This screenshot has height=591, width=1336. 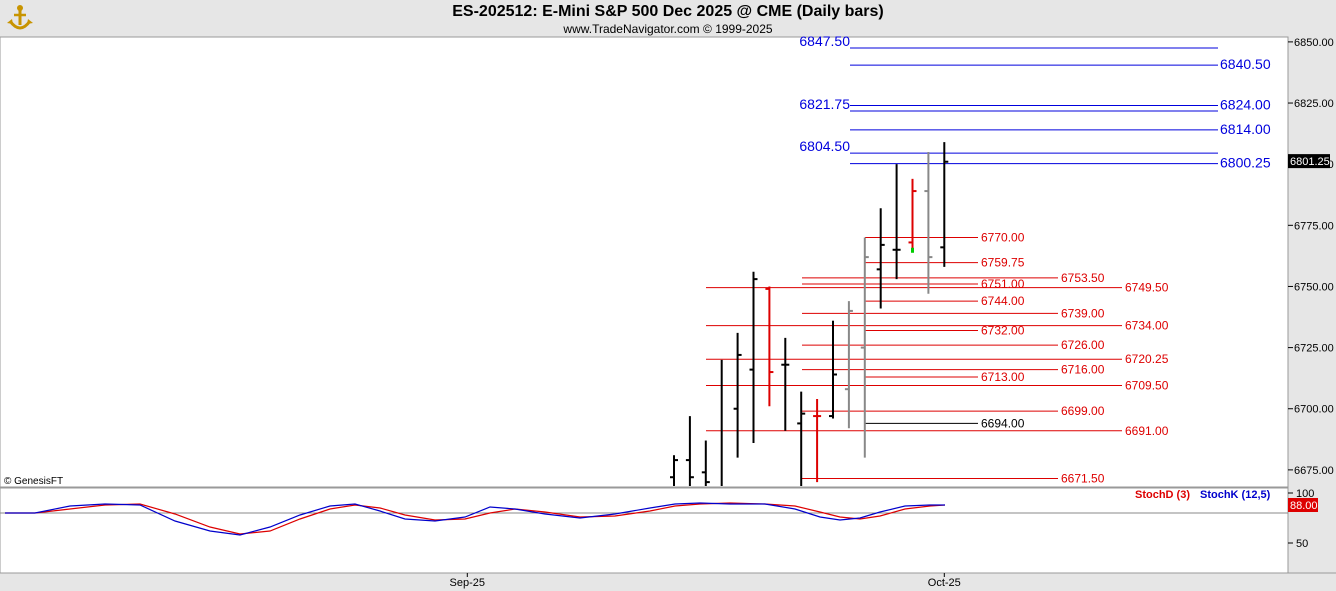 I want to click on time-tick-label: Oct-25, so click(x=944, y=583).